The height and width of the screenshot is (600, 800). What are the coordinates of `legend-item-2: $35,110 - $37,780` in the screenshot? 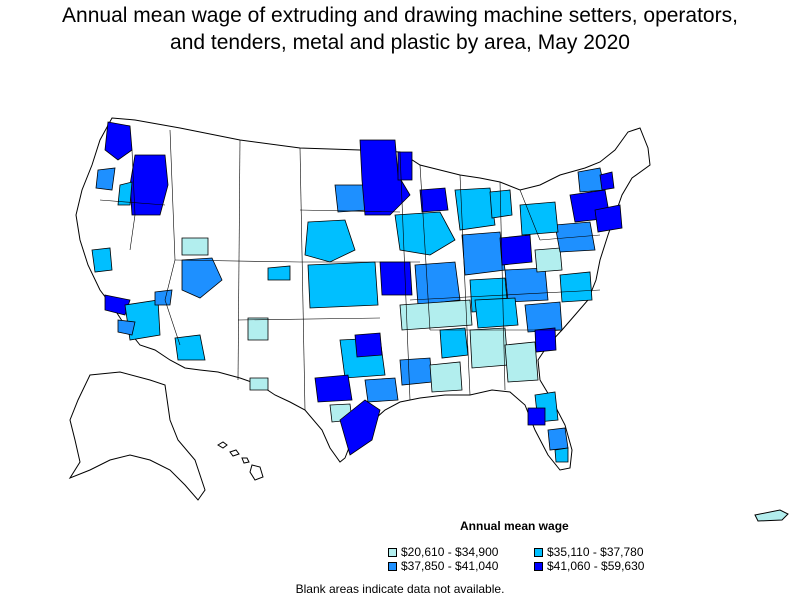 It's located at (589, 552).